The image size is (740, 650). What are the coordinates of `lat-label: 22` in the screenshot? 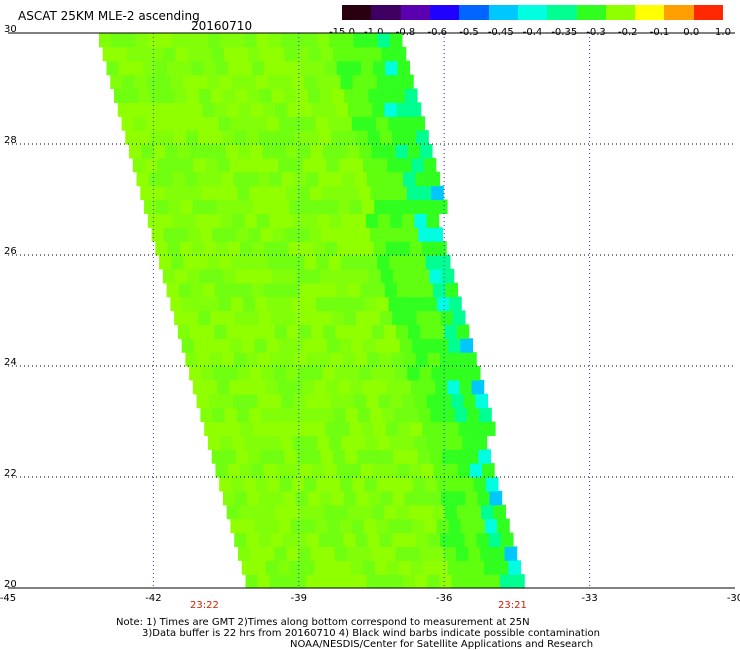 It's located at (10, 473).